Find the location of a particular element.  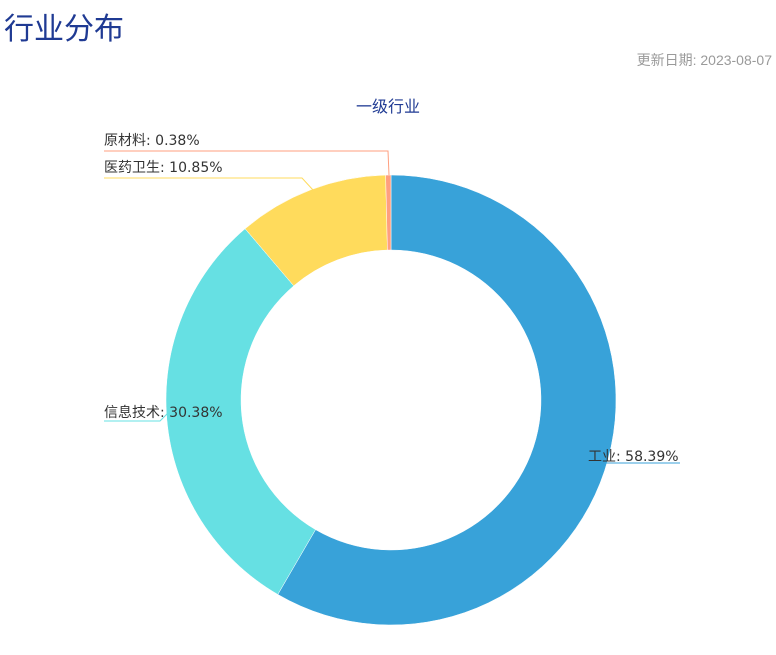

slice-label-0: 工业: 58.39% is located at coordinates (633, 457).